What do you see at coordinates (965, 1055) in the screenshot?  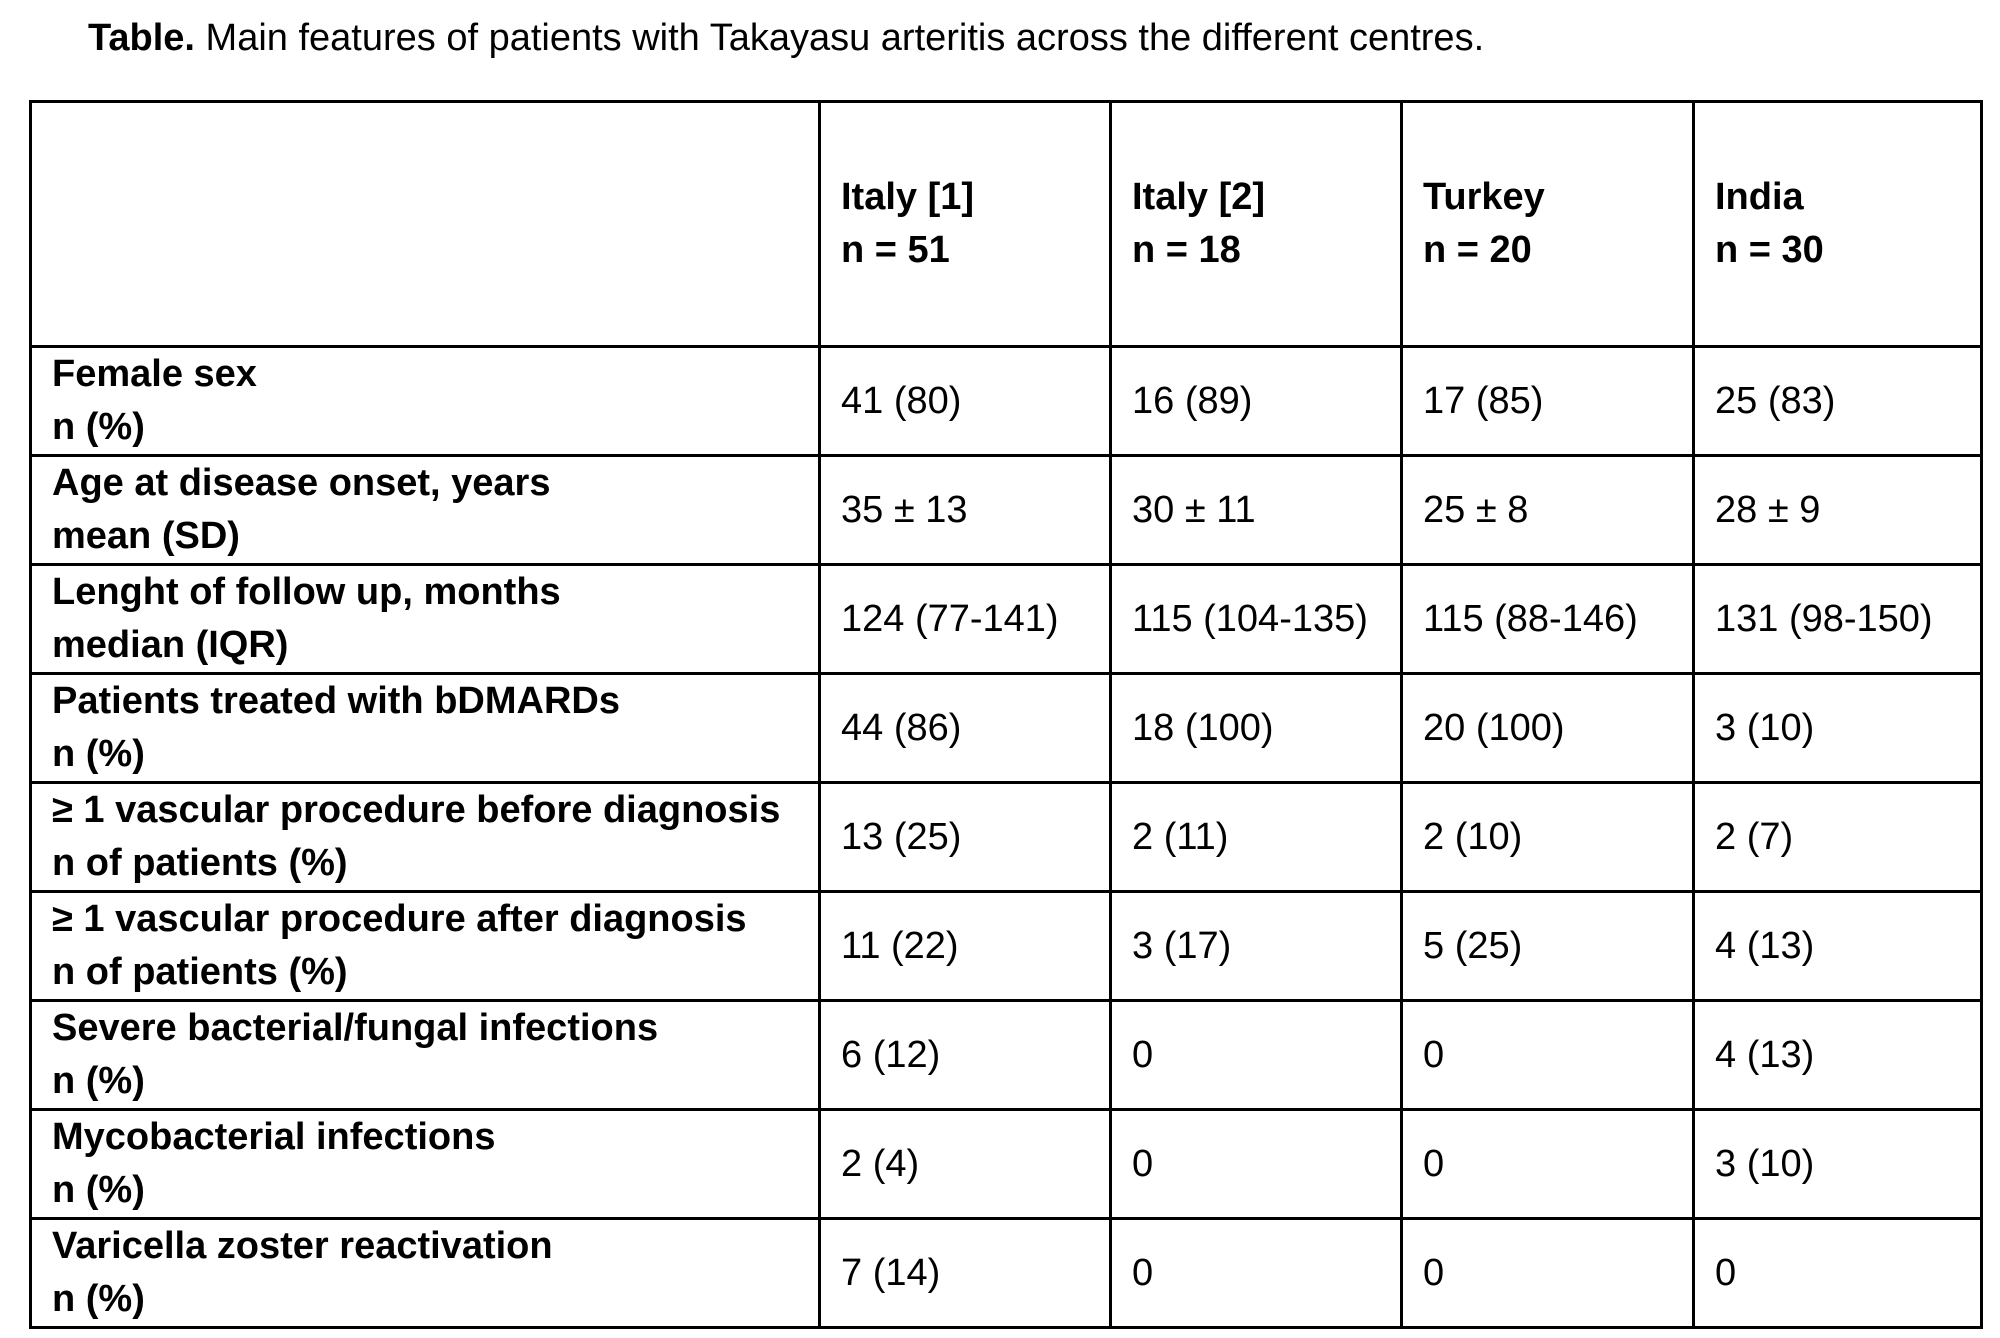 I see `value-cell: 6 (12)` at bounding box center [965, 1055].